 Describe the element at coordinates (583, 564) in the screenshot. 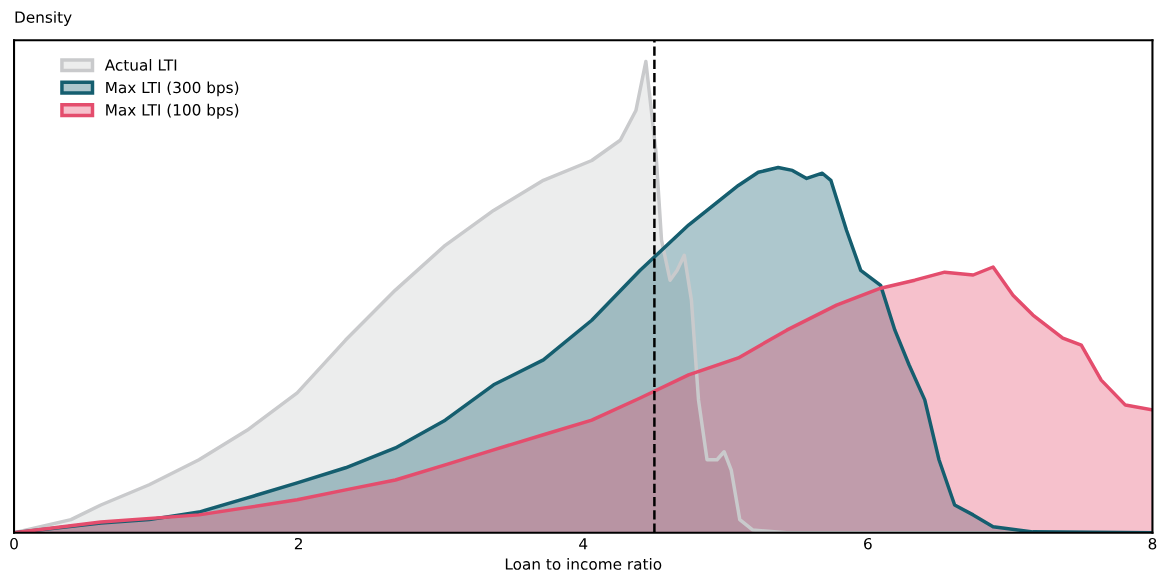

I see `x-axis-title: Loan to income ratio` at that location.